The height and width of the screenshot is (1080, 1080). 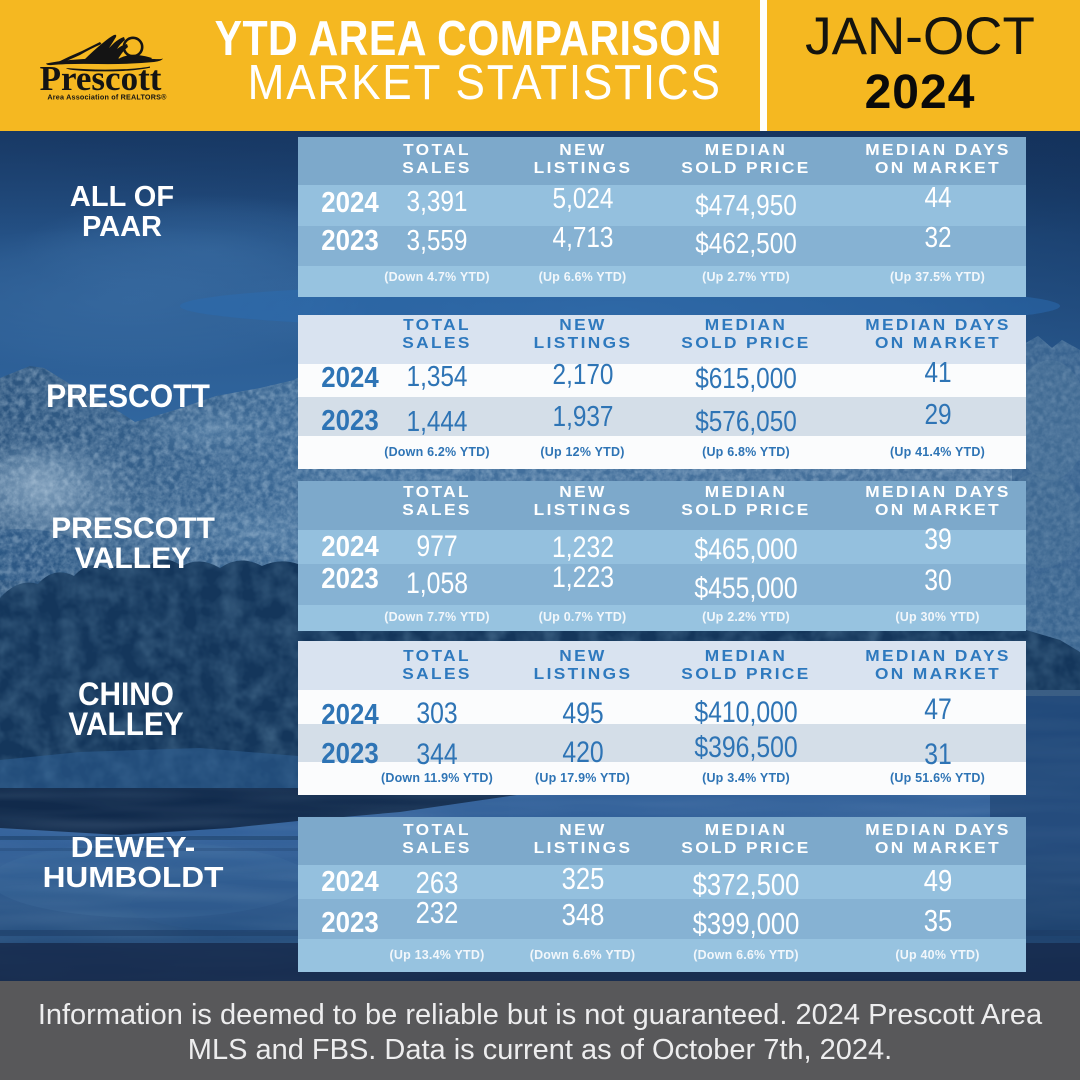 I want to click on svg-text: Area Association of REALTORS®, so click(x=107, y=97).